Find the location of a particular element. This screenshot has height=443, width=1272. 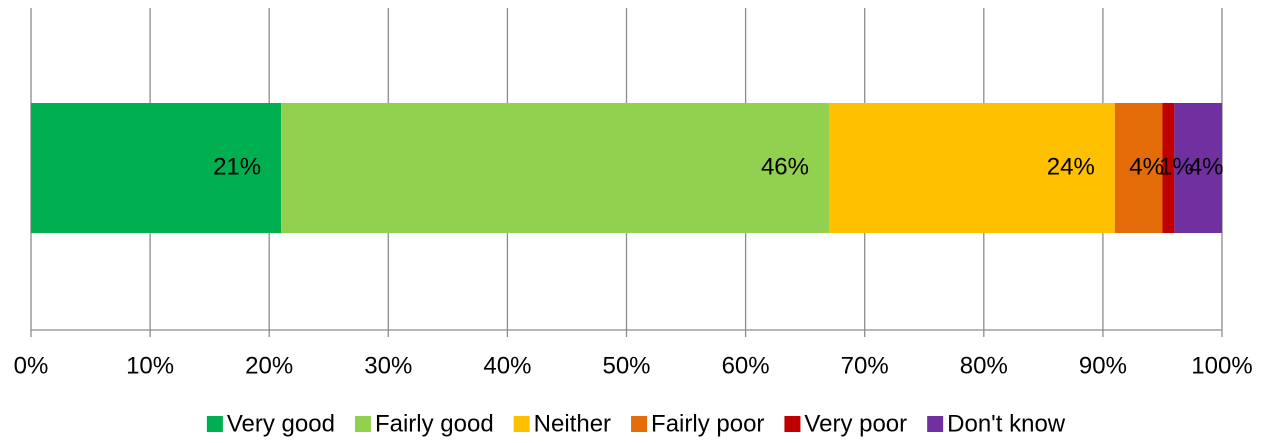

data-label: 46% is located at coordinates (785, 166).